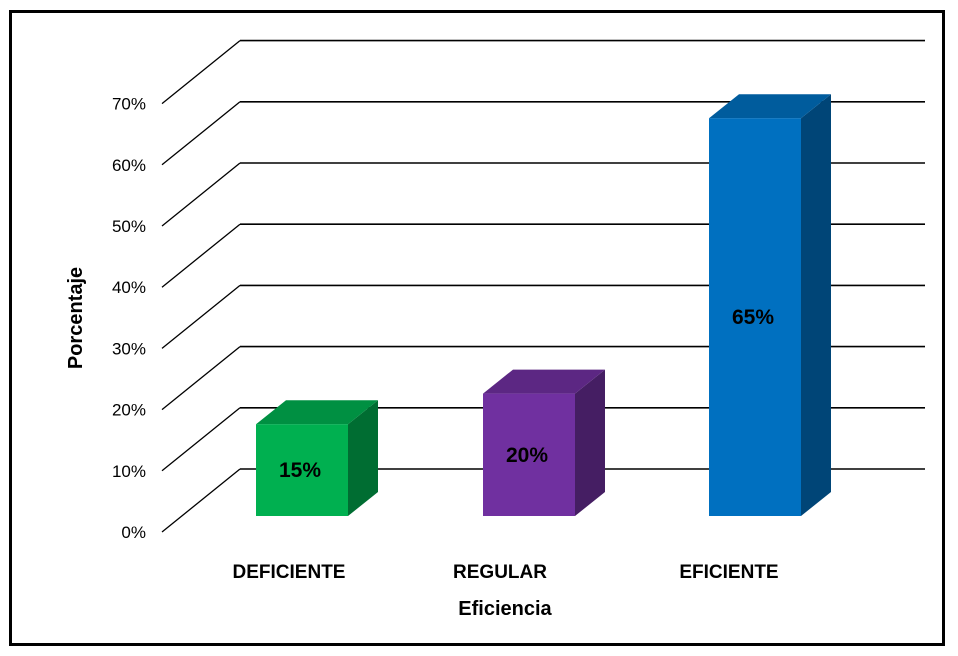 This screenshot has height=656, width=958. I want to click on y-axis-title: Porcentaje, so click(76, 318).